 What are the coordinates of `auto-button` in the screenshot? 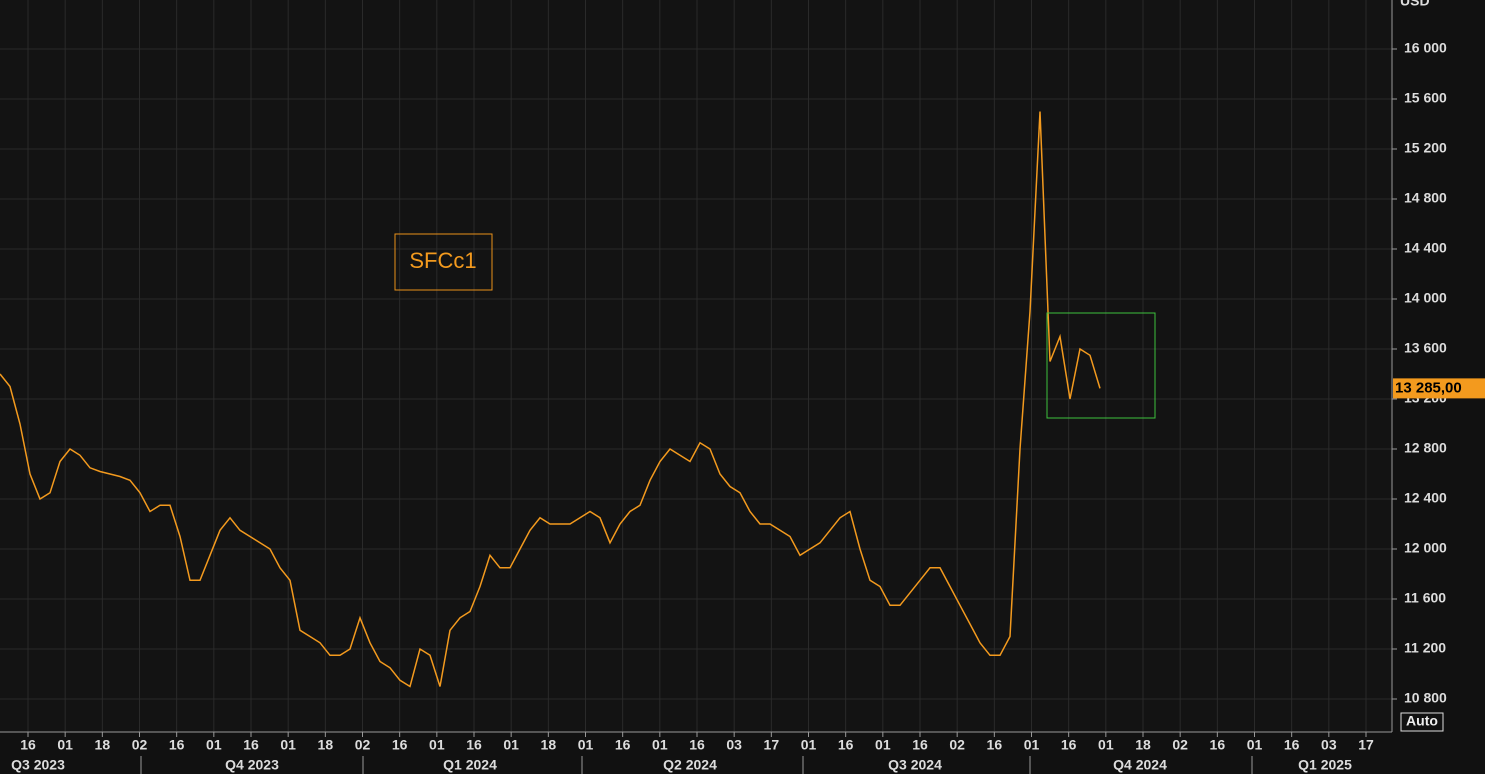 It's located at (1422, 722).